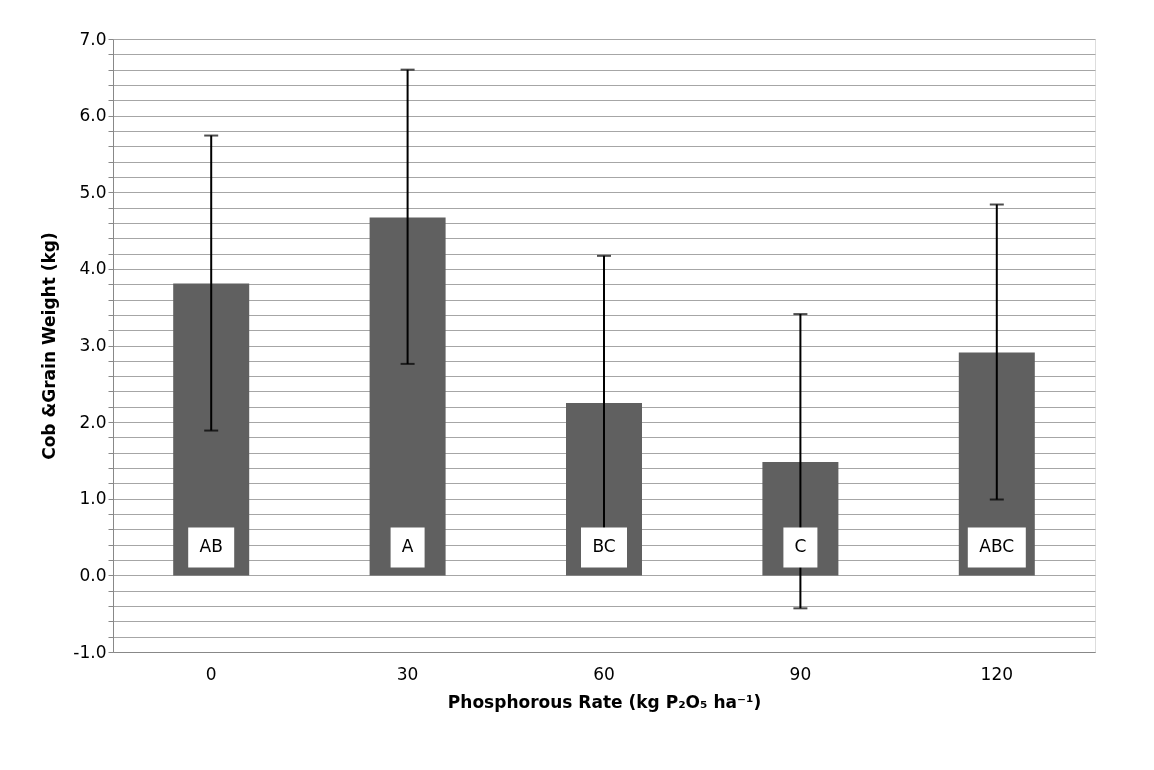 This screenshot has height=770, width=1154. I want to click on x-tick-label: 120, so click(997, 673).